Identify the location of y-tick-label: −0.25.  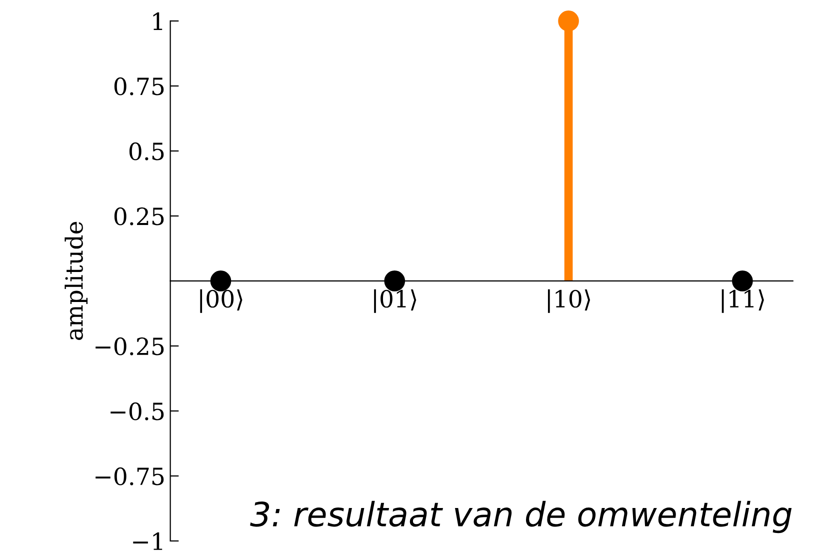
(130, 346).